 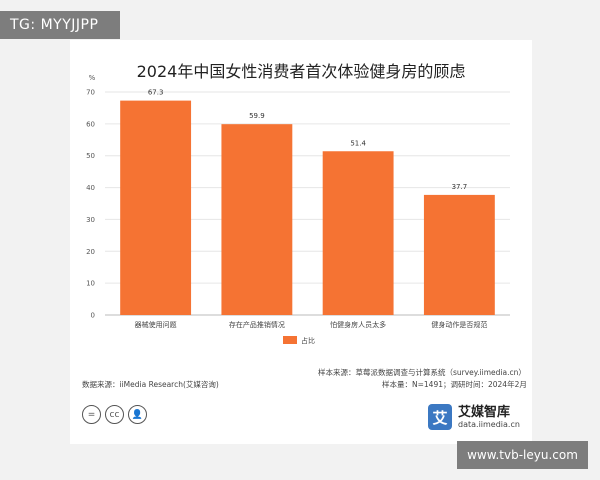 I want to click on watermark-badge: TG: MYYJJPP, so click(x=60, y=25).